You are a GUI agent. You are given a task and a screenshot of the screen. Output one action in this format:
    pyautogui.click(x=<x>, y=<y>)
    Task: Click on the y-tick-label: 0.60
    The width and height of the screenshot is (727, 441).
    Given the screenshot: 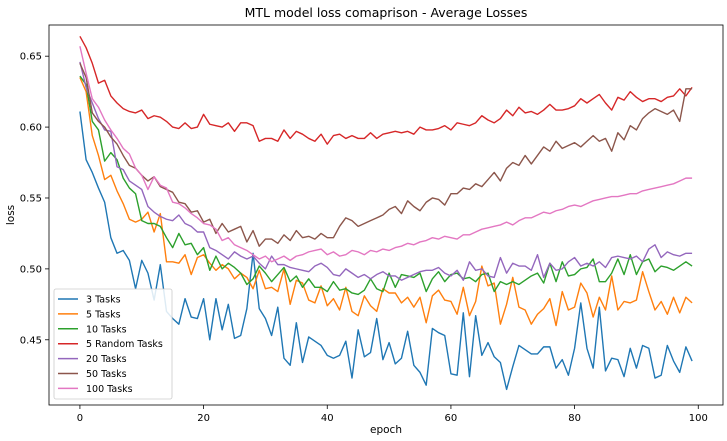 What is the action you would take?
    pyautogui.click(x=31, y=128)
    